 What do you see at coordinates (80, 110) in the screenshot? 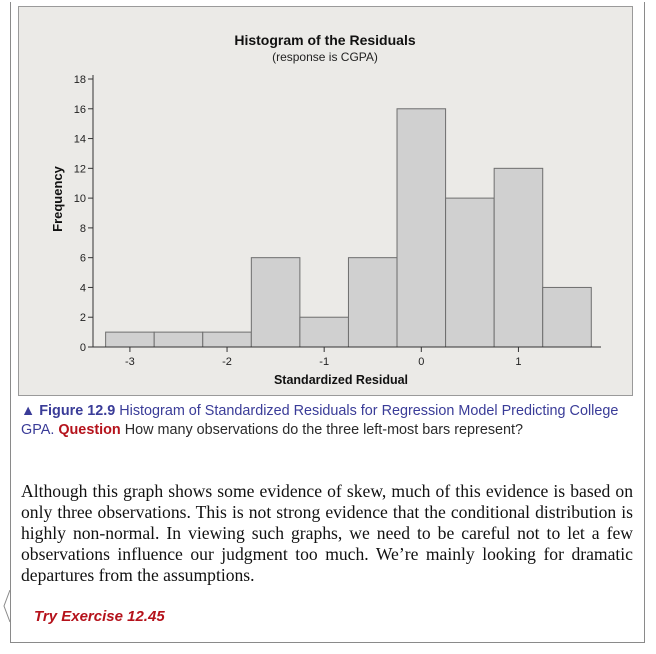
I see `y-tick-label: 16` at bounding box center [80, 110].